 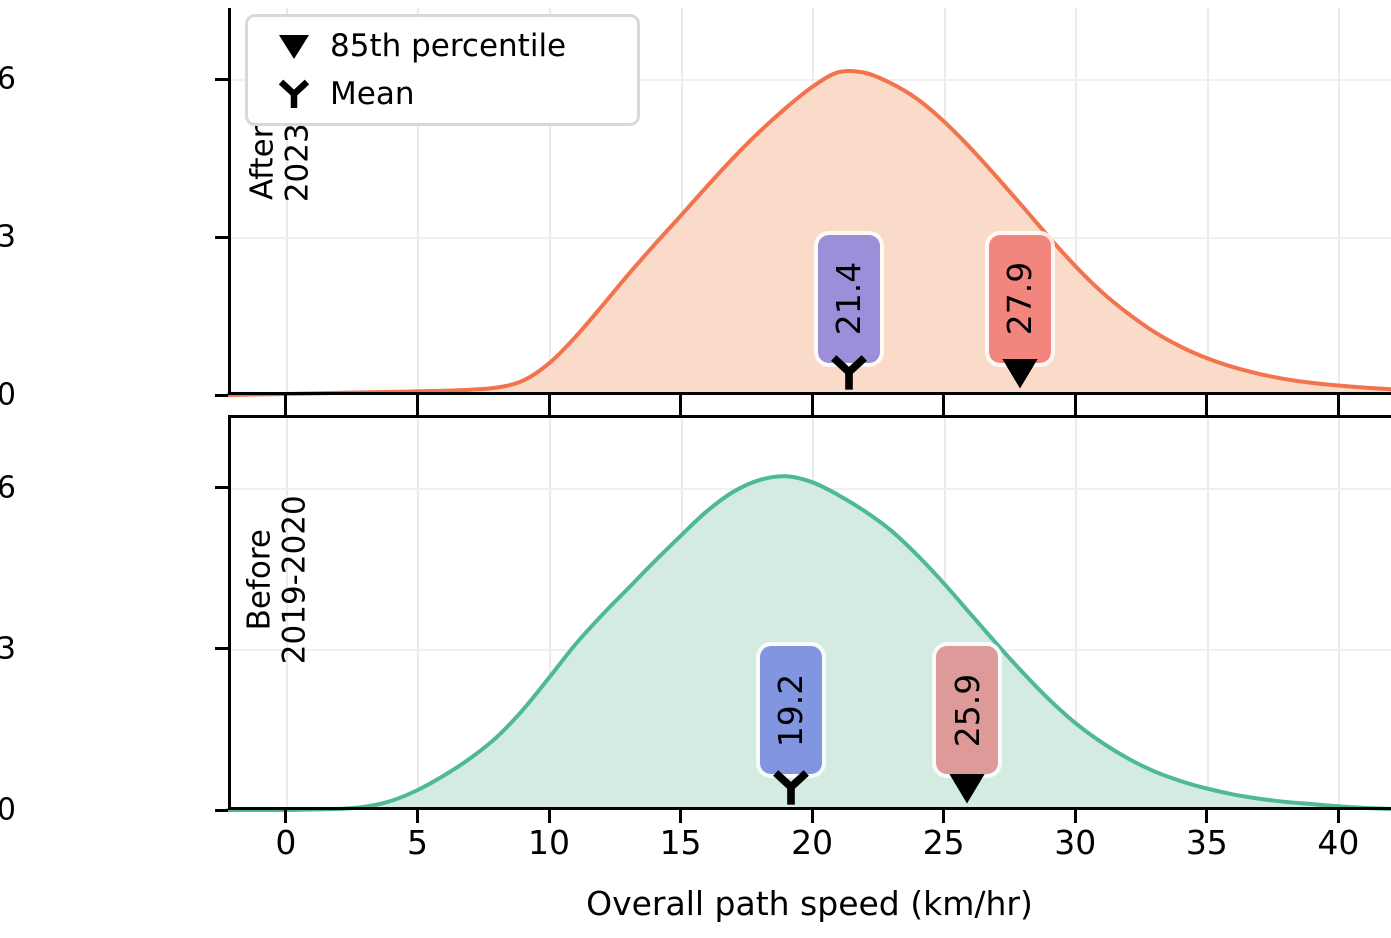 I want to click on annotation-mean-value: 21.4, so click(x=849, y=298).